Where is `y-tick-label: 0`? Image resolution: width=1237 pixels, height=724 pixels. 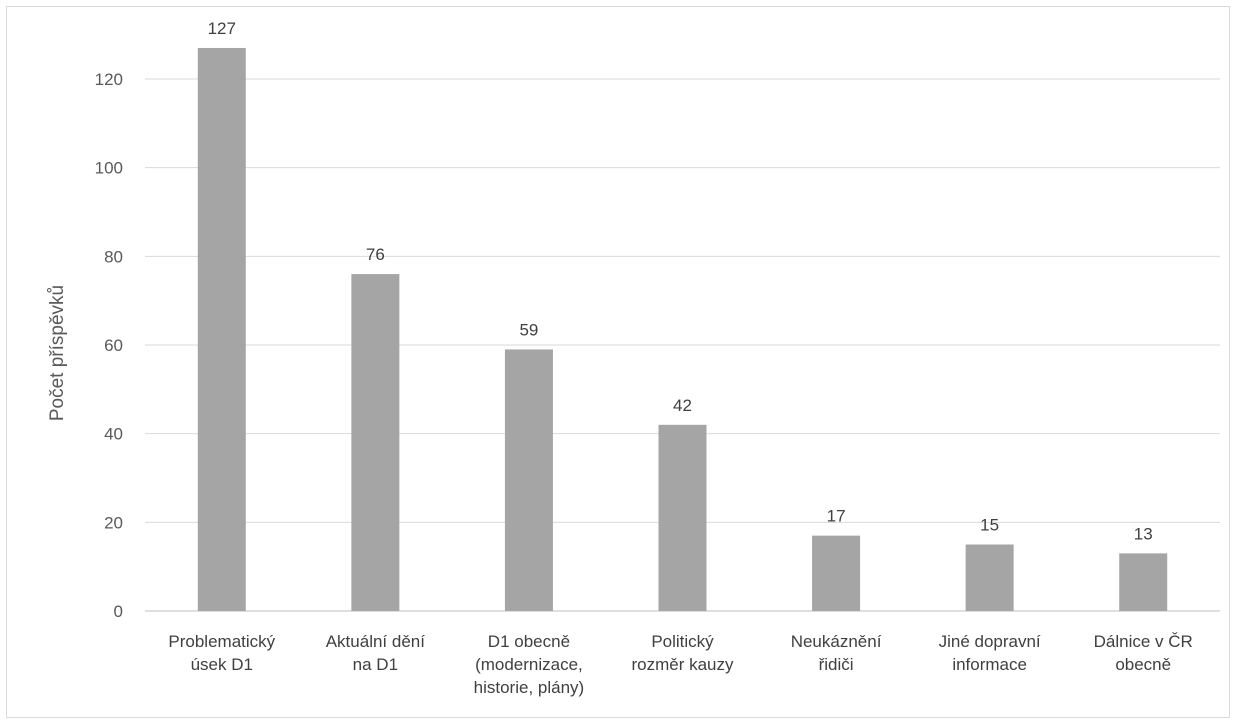
y-tick-label: 0 is located at coordinates (118, 611).